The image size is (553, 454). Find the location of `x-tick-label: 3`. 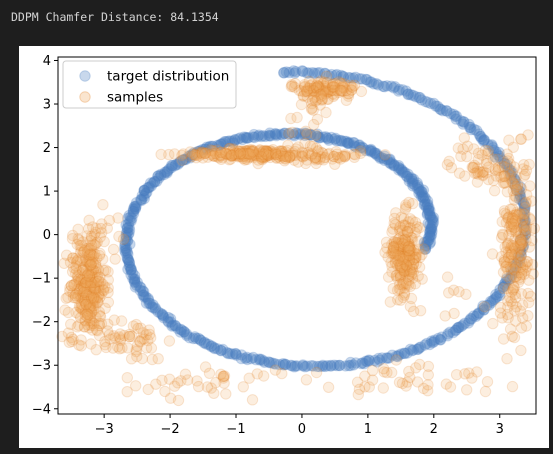

x-tick-label: 3 is located at coordinates (500, 429).